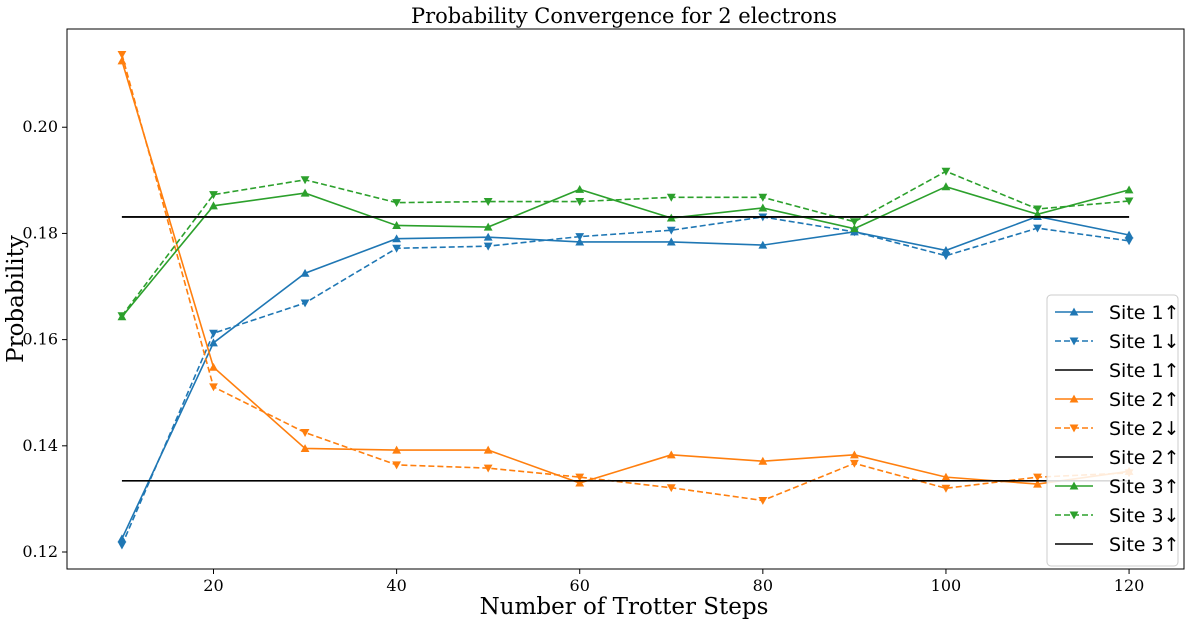 The image size is (1190, 625). What do you see at coordinates (40, 551) in the screenshot?
I see `y-tick-label: 0.12` at bounding box center [40, 551].